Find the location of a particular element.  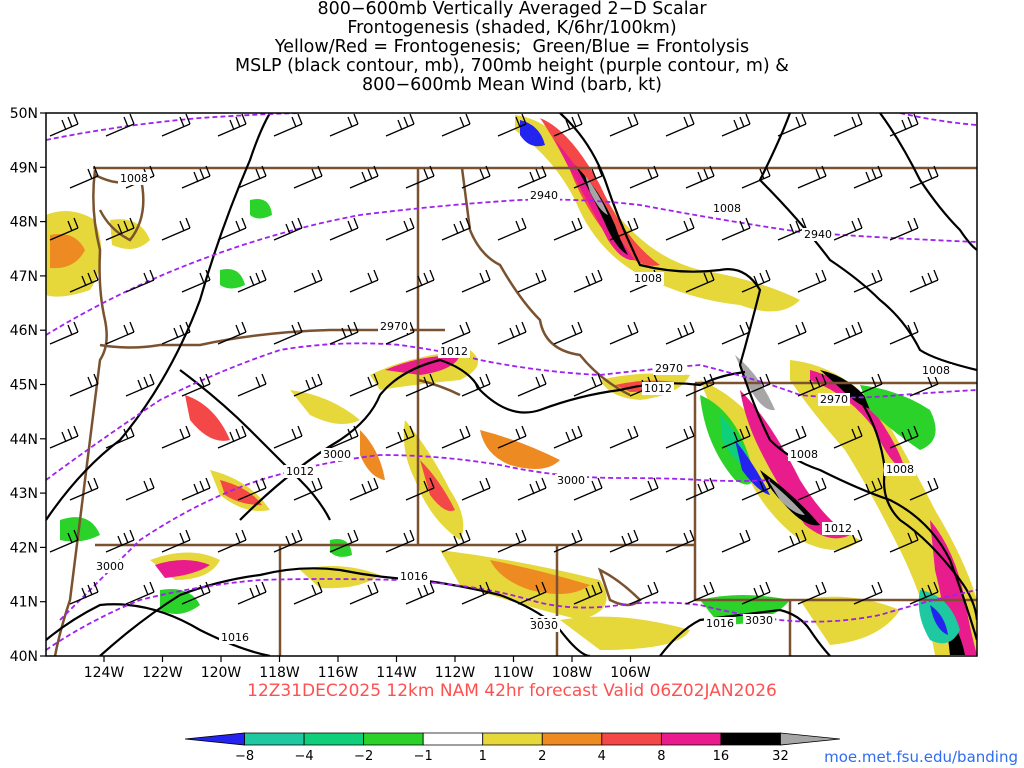

lon-label: 116W is located at coordinates (338, 673).